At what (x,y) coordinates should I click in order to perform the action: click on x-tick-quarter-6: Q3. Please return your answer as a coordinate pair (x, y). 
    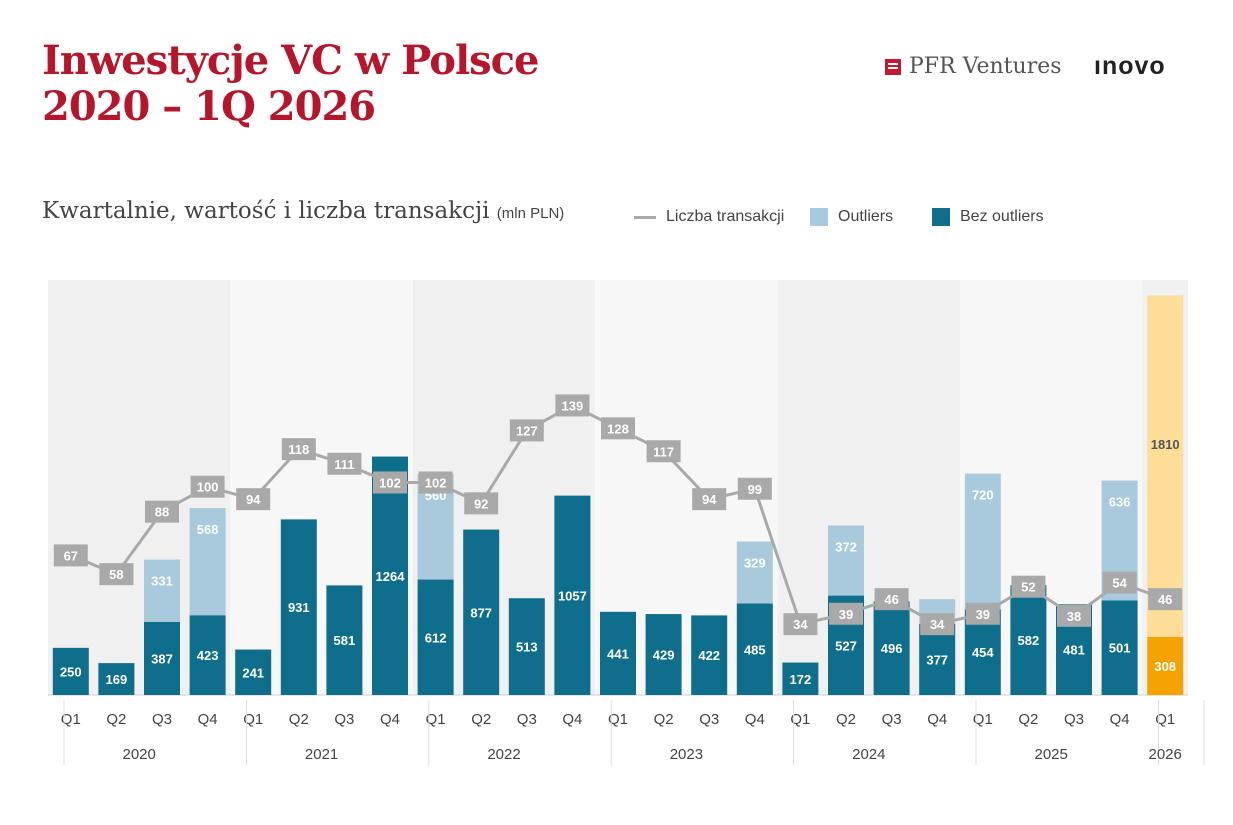
    Looking at the image, I should click on (344, 719).